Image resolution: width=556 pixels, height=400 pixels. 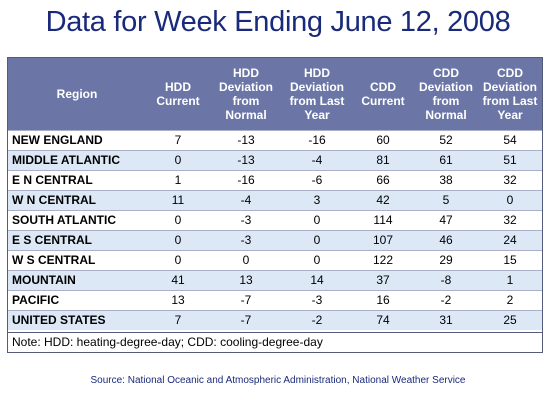 I want to click on cell-hdd-dev-normal: 13, so click(x=246, y=279).